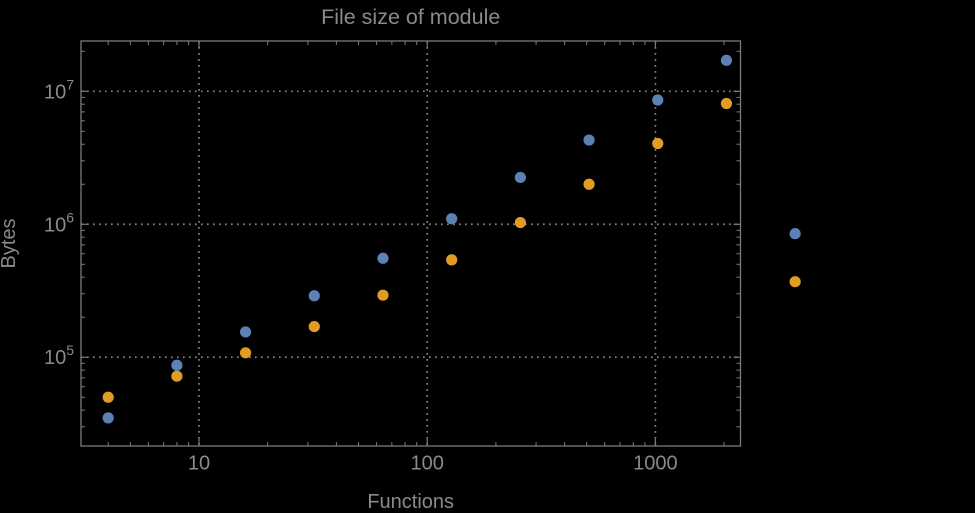 Image resolution: width=975 pixels, height=513 pixels. Describe the element at coordinates (59, 89) in the screenshot. I see `y-tick-label: 10⁷` at that location.